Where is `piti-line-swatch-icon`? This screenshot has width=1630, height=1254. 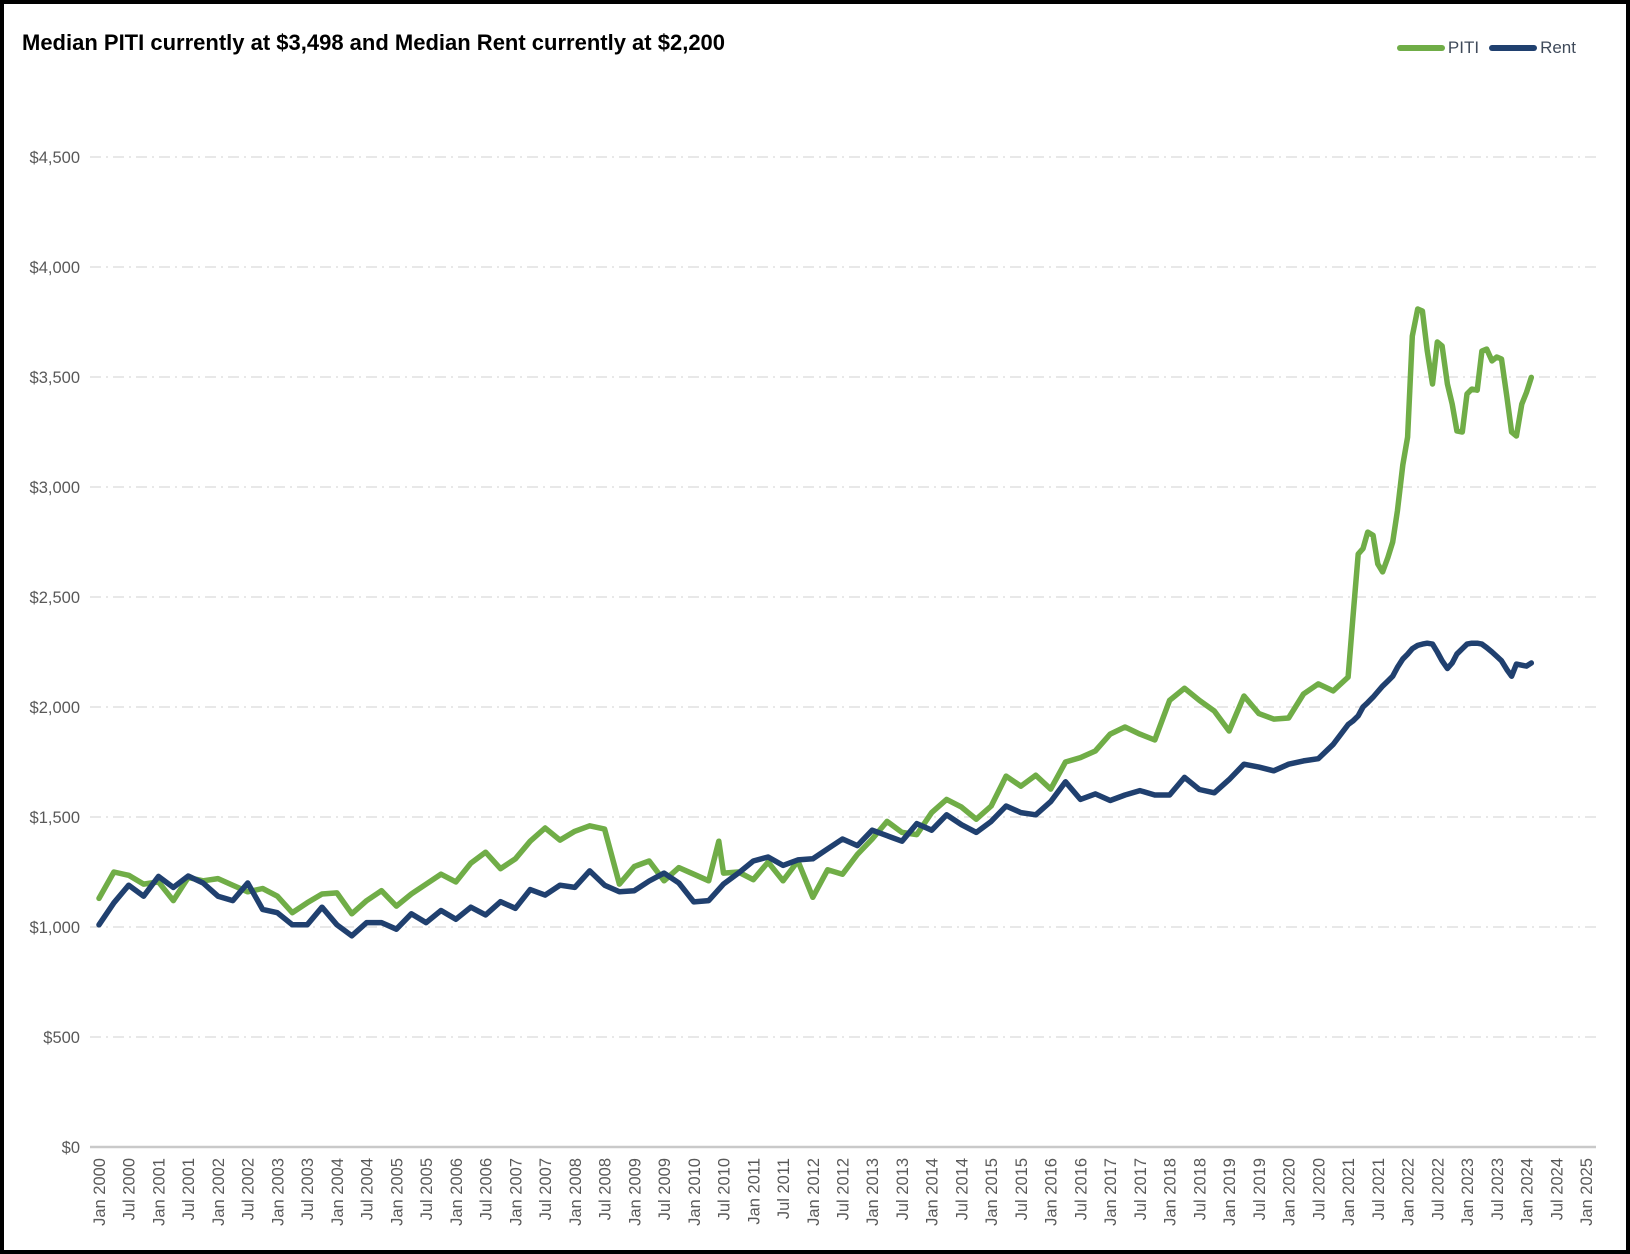 piti-line-swatch-icon is located at coordinates (1420, 48).